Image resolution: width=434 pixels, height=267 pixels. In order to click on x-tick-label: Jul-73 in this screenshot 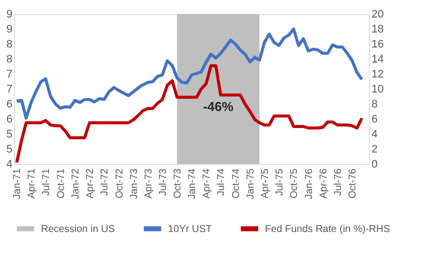, I will do `click(163, 182)`.